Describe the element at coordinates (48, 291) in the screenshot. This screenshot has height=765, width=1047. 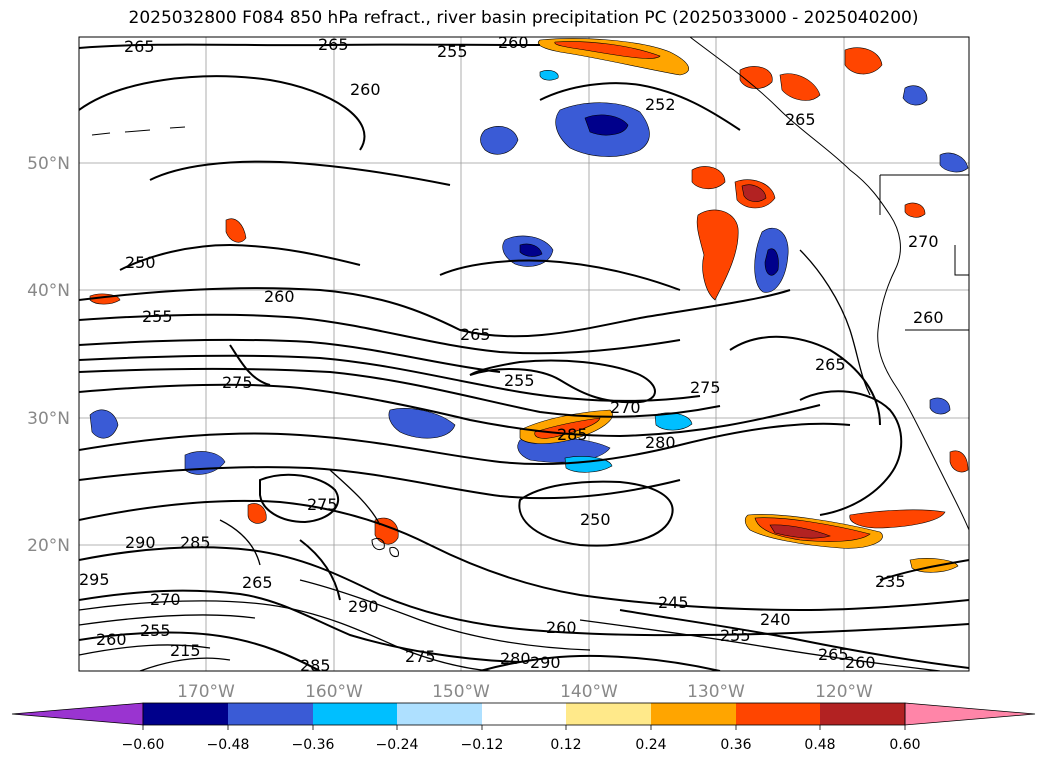
I see `lat-tick-label: 40°N` at that location.